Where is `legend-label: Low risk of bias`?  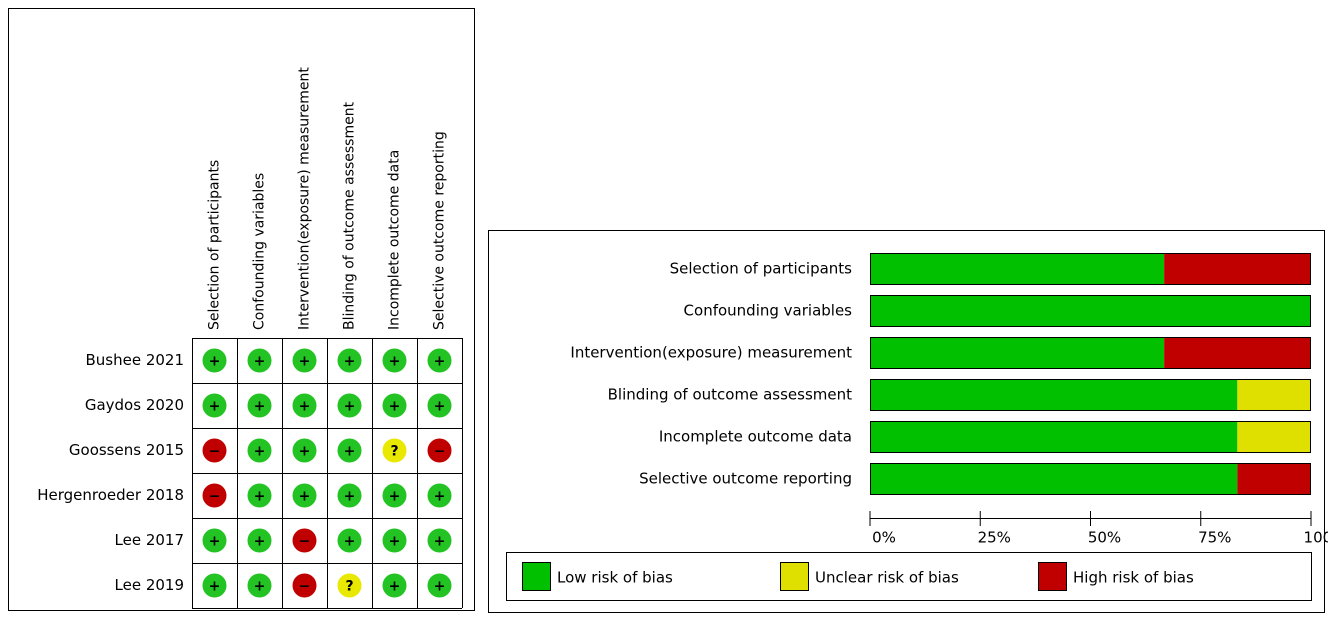 legend-label: Low risk of bias is located at coordinates (615, 578).